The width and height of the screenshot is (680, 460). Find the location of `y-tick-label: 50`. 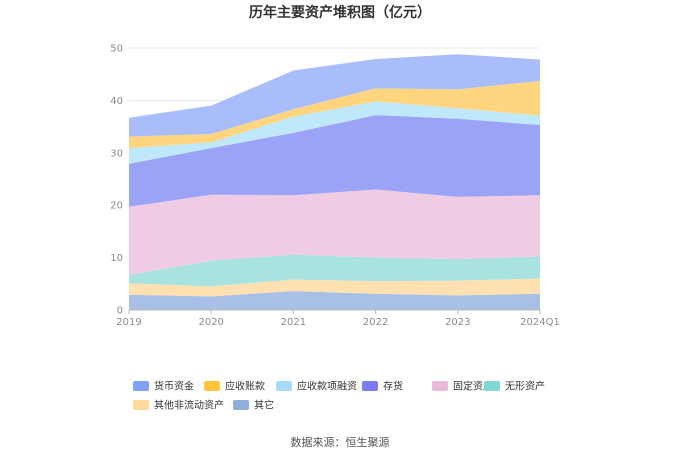

y-tick-label: 50 is located at coordinates (116, 49).